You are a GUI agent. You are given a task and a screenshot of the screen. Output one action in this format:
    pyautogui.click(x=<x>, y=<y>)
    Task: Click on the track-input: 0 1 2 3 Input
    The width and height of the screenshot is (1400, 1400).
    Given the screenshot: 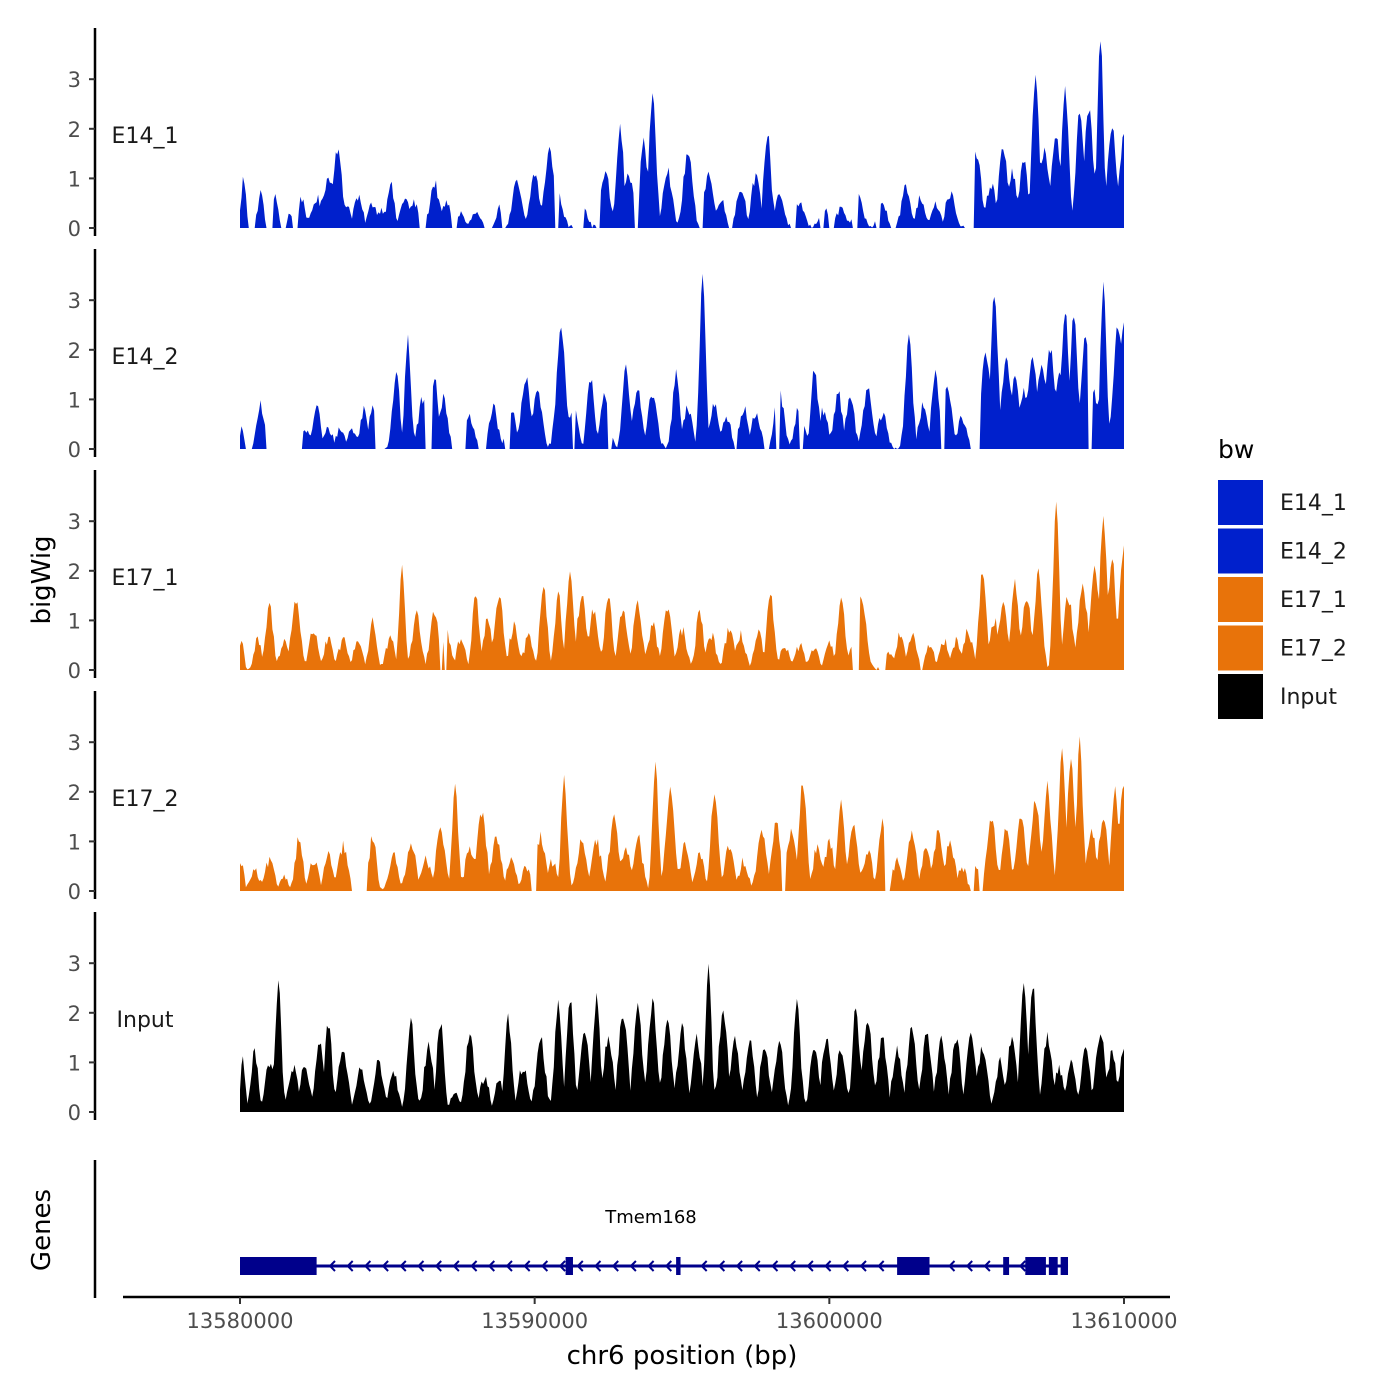 What is the action you would take?
    pyautogui.click(x=596, y=1018)
    